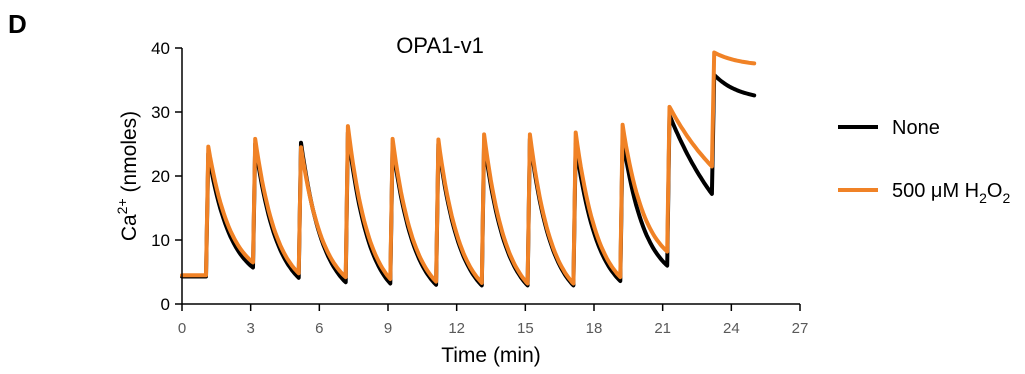 The height and width of the screenshot is (374, 1025). Describe the element at coordinates (127, 176) in the screenshot. I see `y-axis-label: Ca2+ (nmoles)` at that location.